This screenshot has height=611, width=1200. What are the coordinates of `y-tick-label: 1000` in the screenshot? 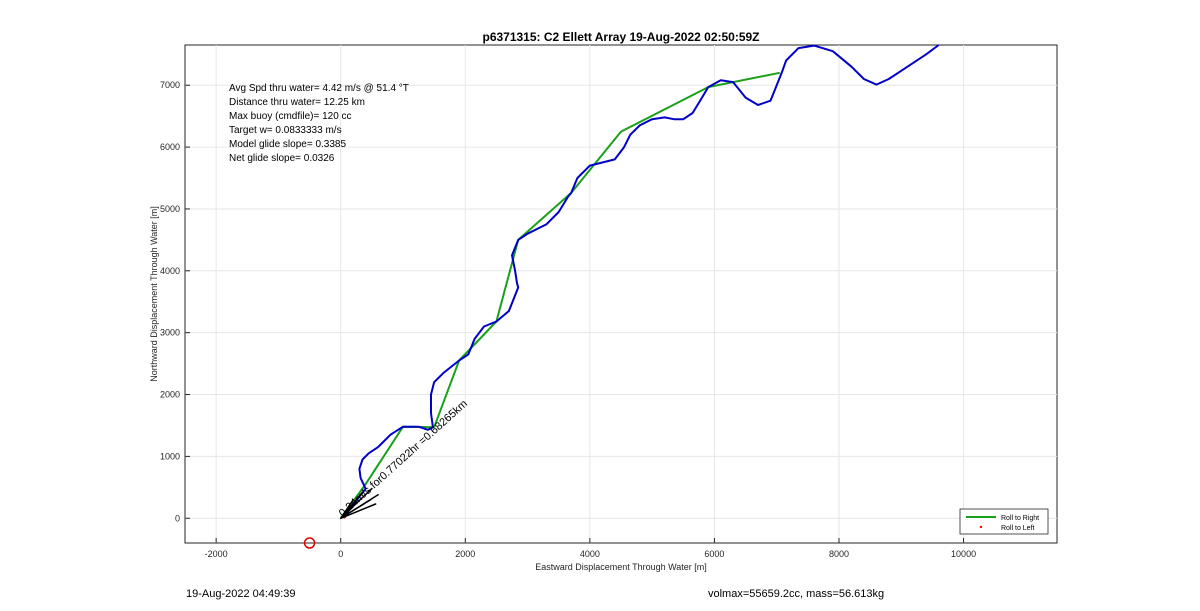 It's located at (170, 456).